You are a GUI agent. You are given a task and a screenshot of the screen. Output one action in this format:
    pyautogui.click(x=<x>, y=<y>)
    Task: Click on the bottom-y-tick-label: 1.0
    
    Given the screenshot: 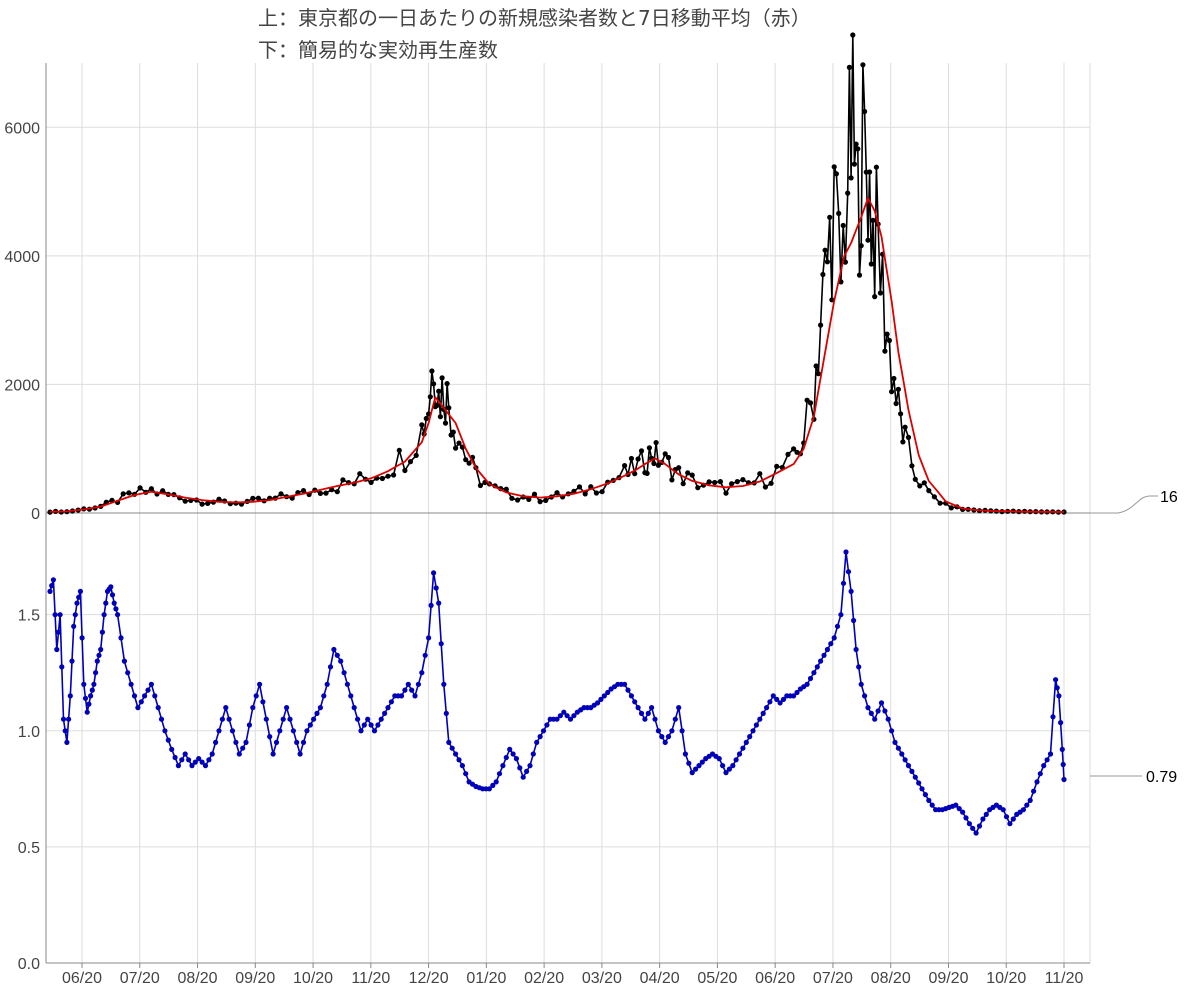 What is the action you would take?
    pyautogui.click(x=29, y=732)
    